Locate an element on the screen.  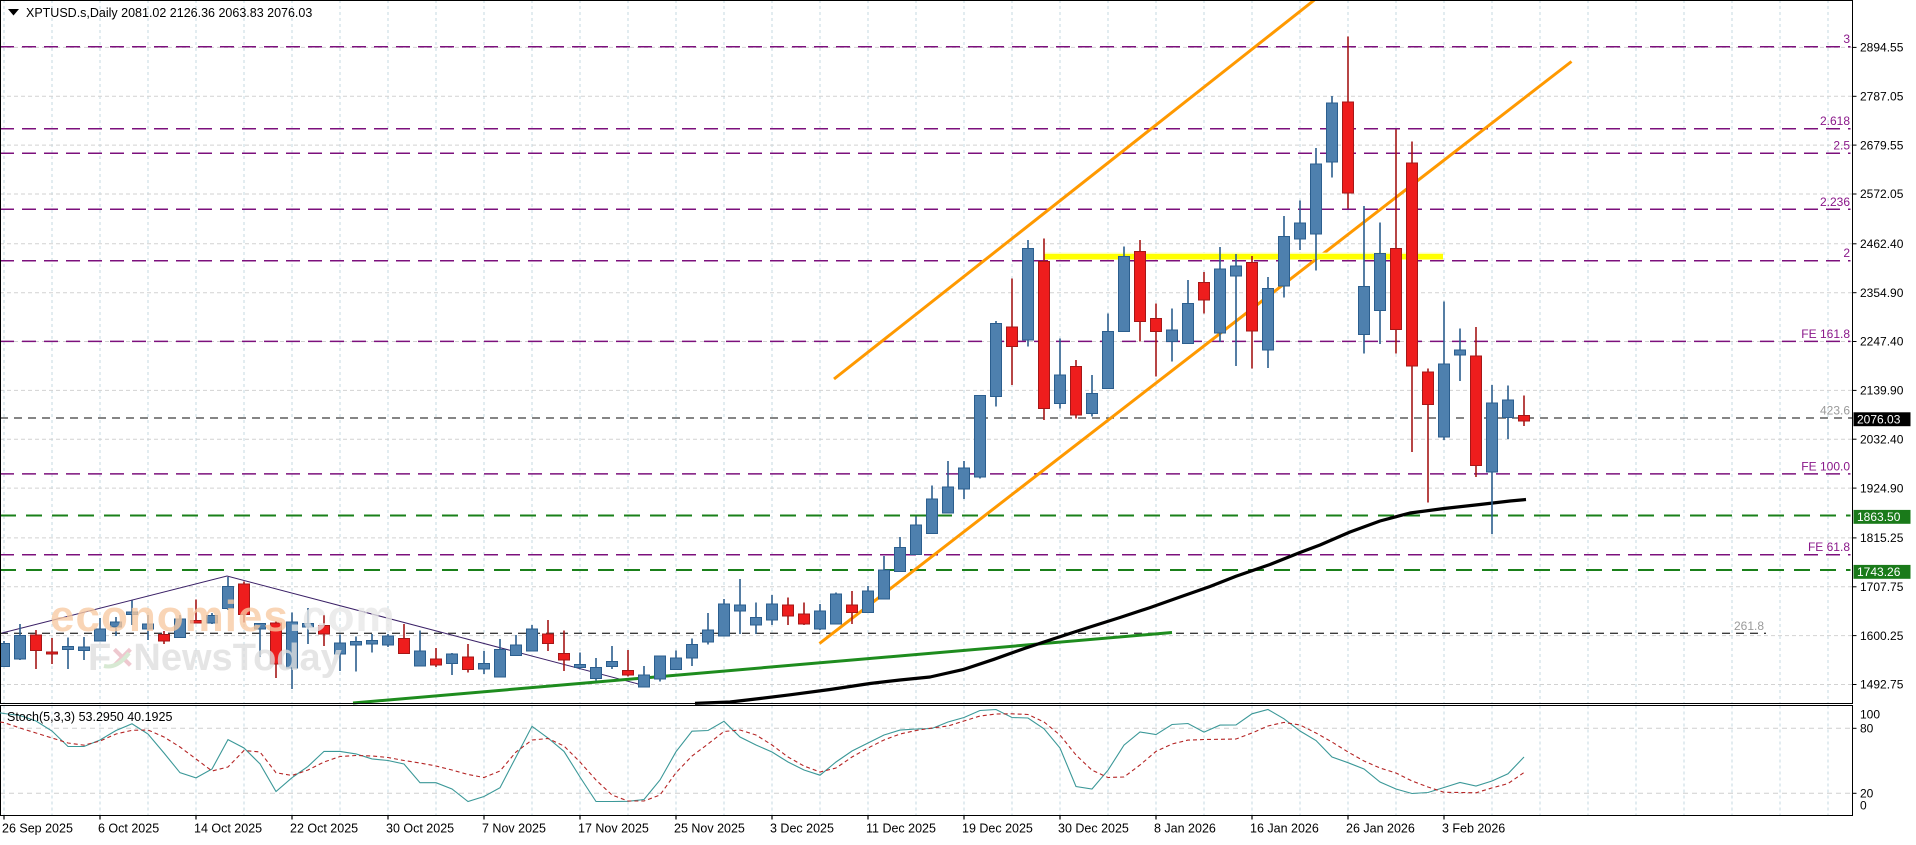
svg-text: 26 Sep 2025 is located at coordinates (37, 829).